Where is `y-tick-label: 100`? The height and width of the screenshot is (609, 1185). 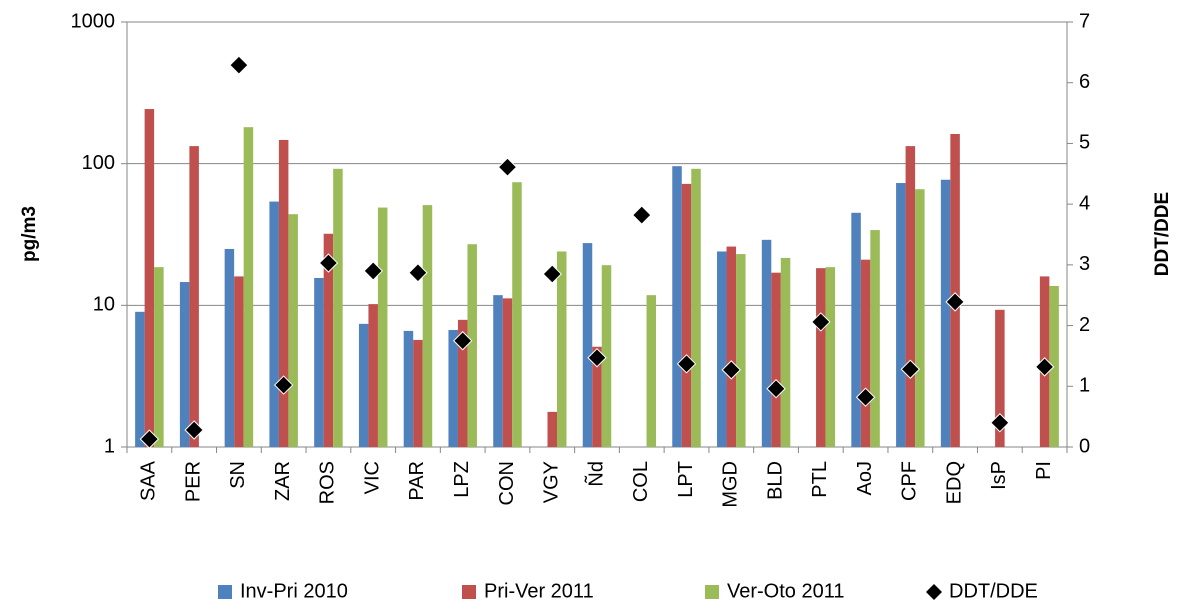
y-tick-label: 100 is located at coordinates (98, 163).